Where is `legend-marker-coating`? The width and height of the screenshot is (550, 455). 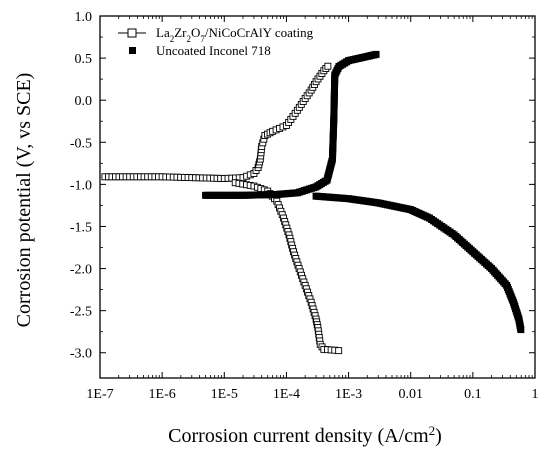 legend-marker-coating is located at coordinates (132, 33).